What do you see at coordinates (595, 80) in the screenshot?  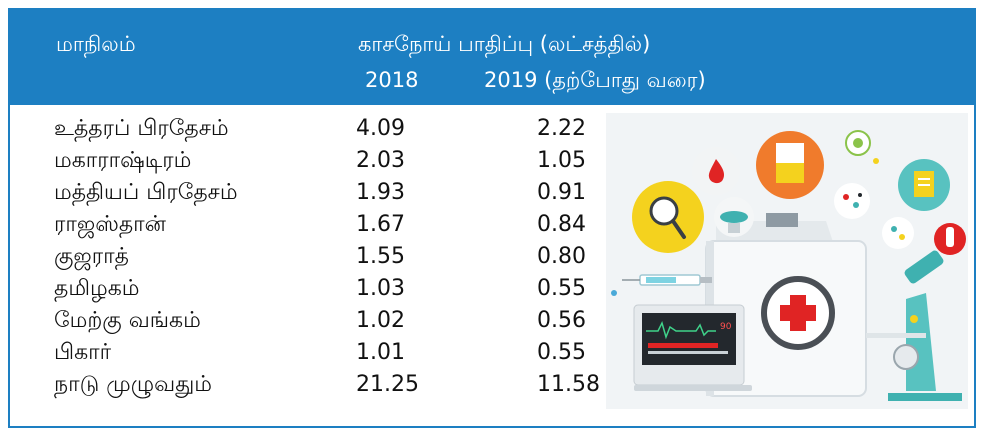 I see `header-year-2019: 2019 (தற்போது வரை)` at bounding box center [595, 80].